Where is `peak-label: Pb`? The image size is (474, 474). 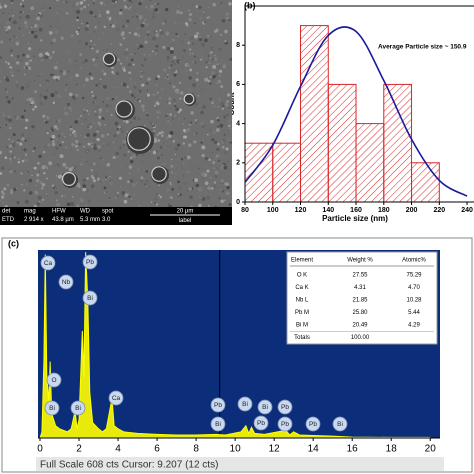
peak-label: Pb is located at coordinates (313, 424).